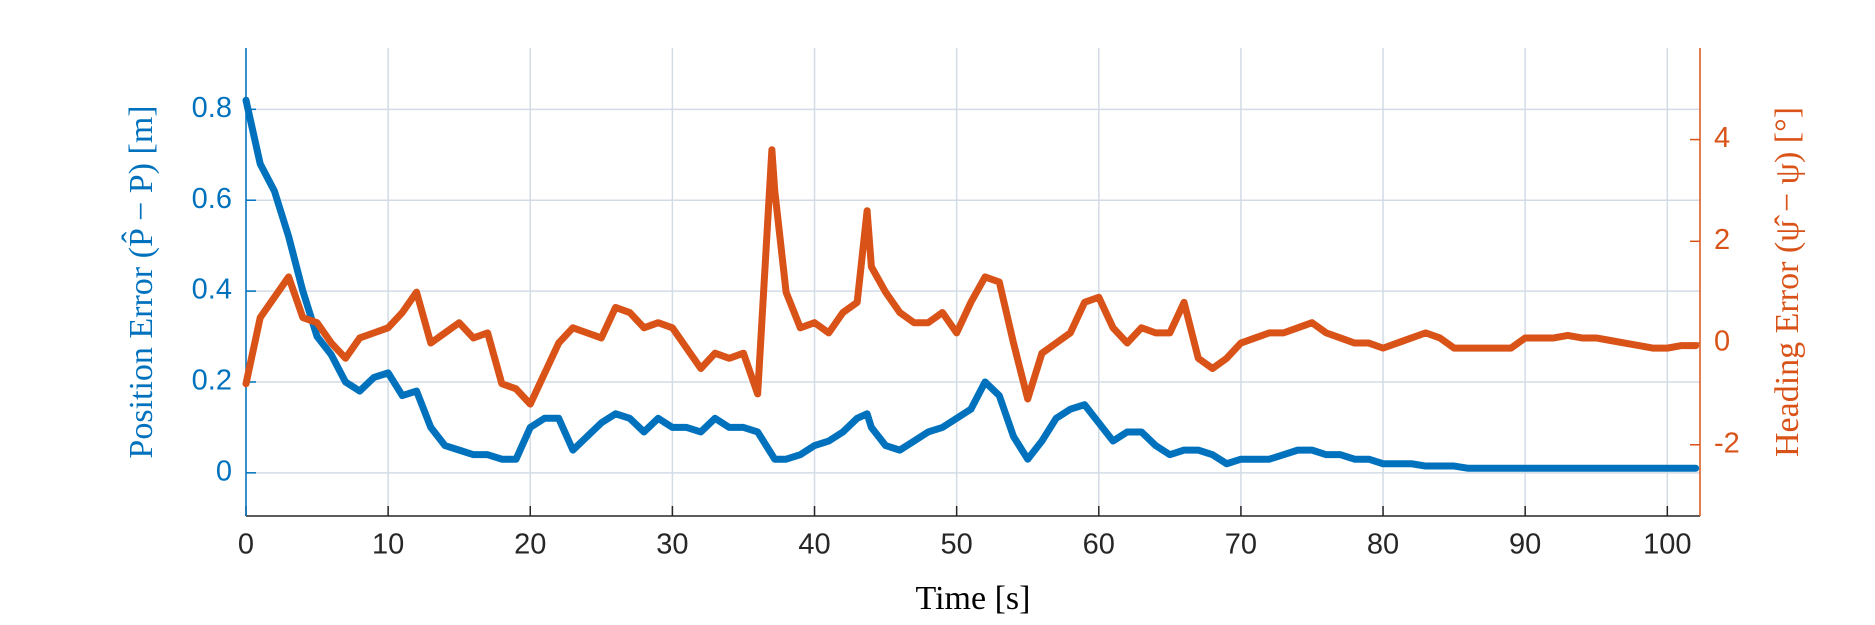 This screenshot has height=625, width=1875. Describe the element at coordinates (1722, 342) in the screenshot. I see `y2-tick-label: 0` at that location.